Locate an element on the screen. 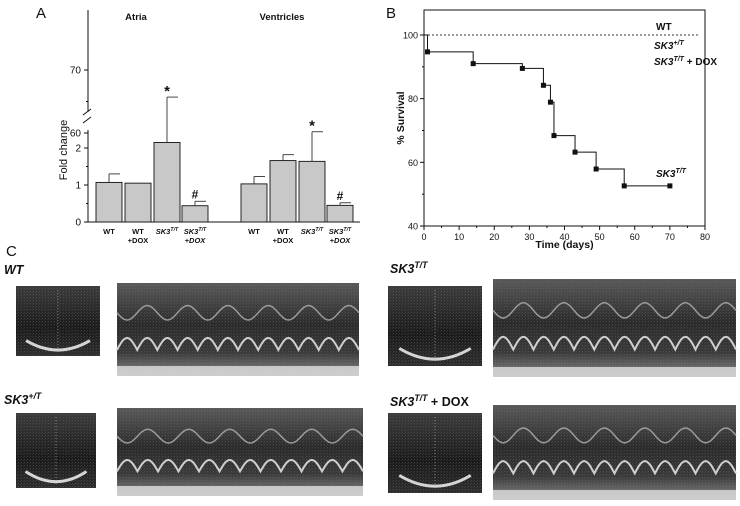 The height and width of the screenshot is (506, 740). echo-label: SK3T/T + DOX is located at coordinates (429, 401).